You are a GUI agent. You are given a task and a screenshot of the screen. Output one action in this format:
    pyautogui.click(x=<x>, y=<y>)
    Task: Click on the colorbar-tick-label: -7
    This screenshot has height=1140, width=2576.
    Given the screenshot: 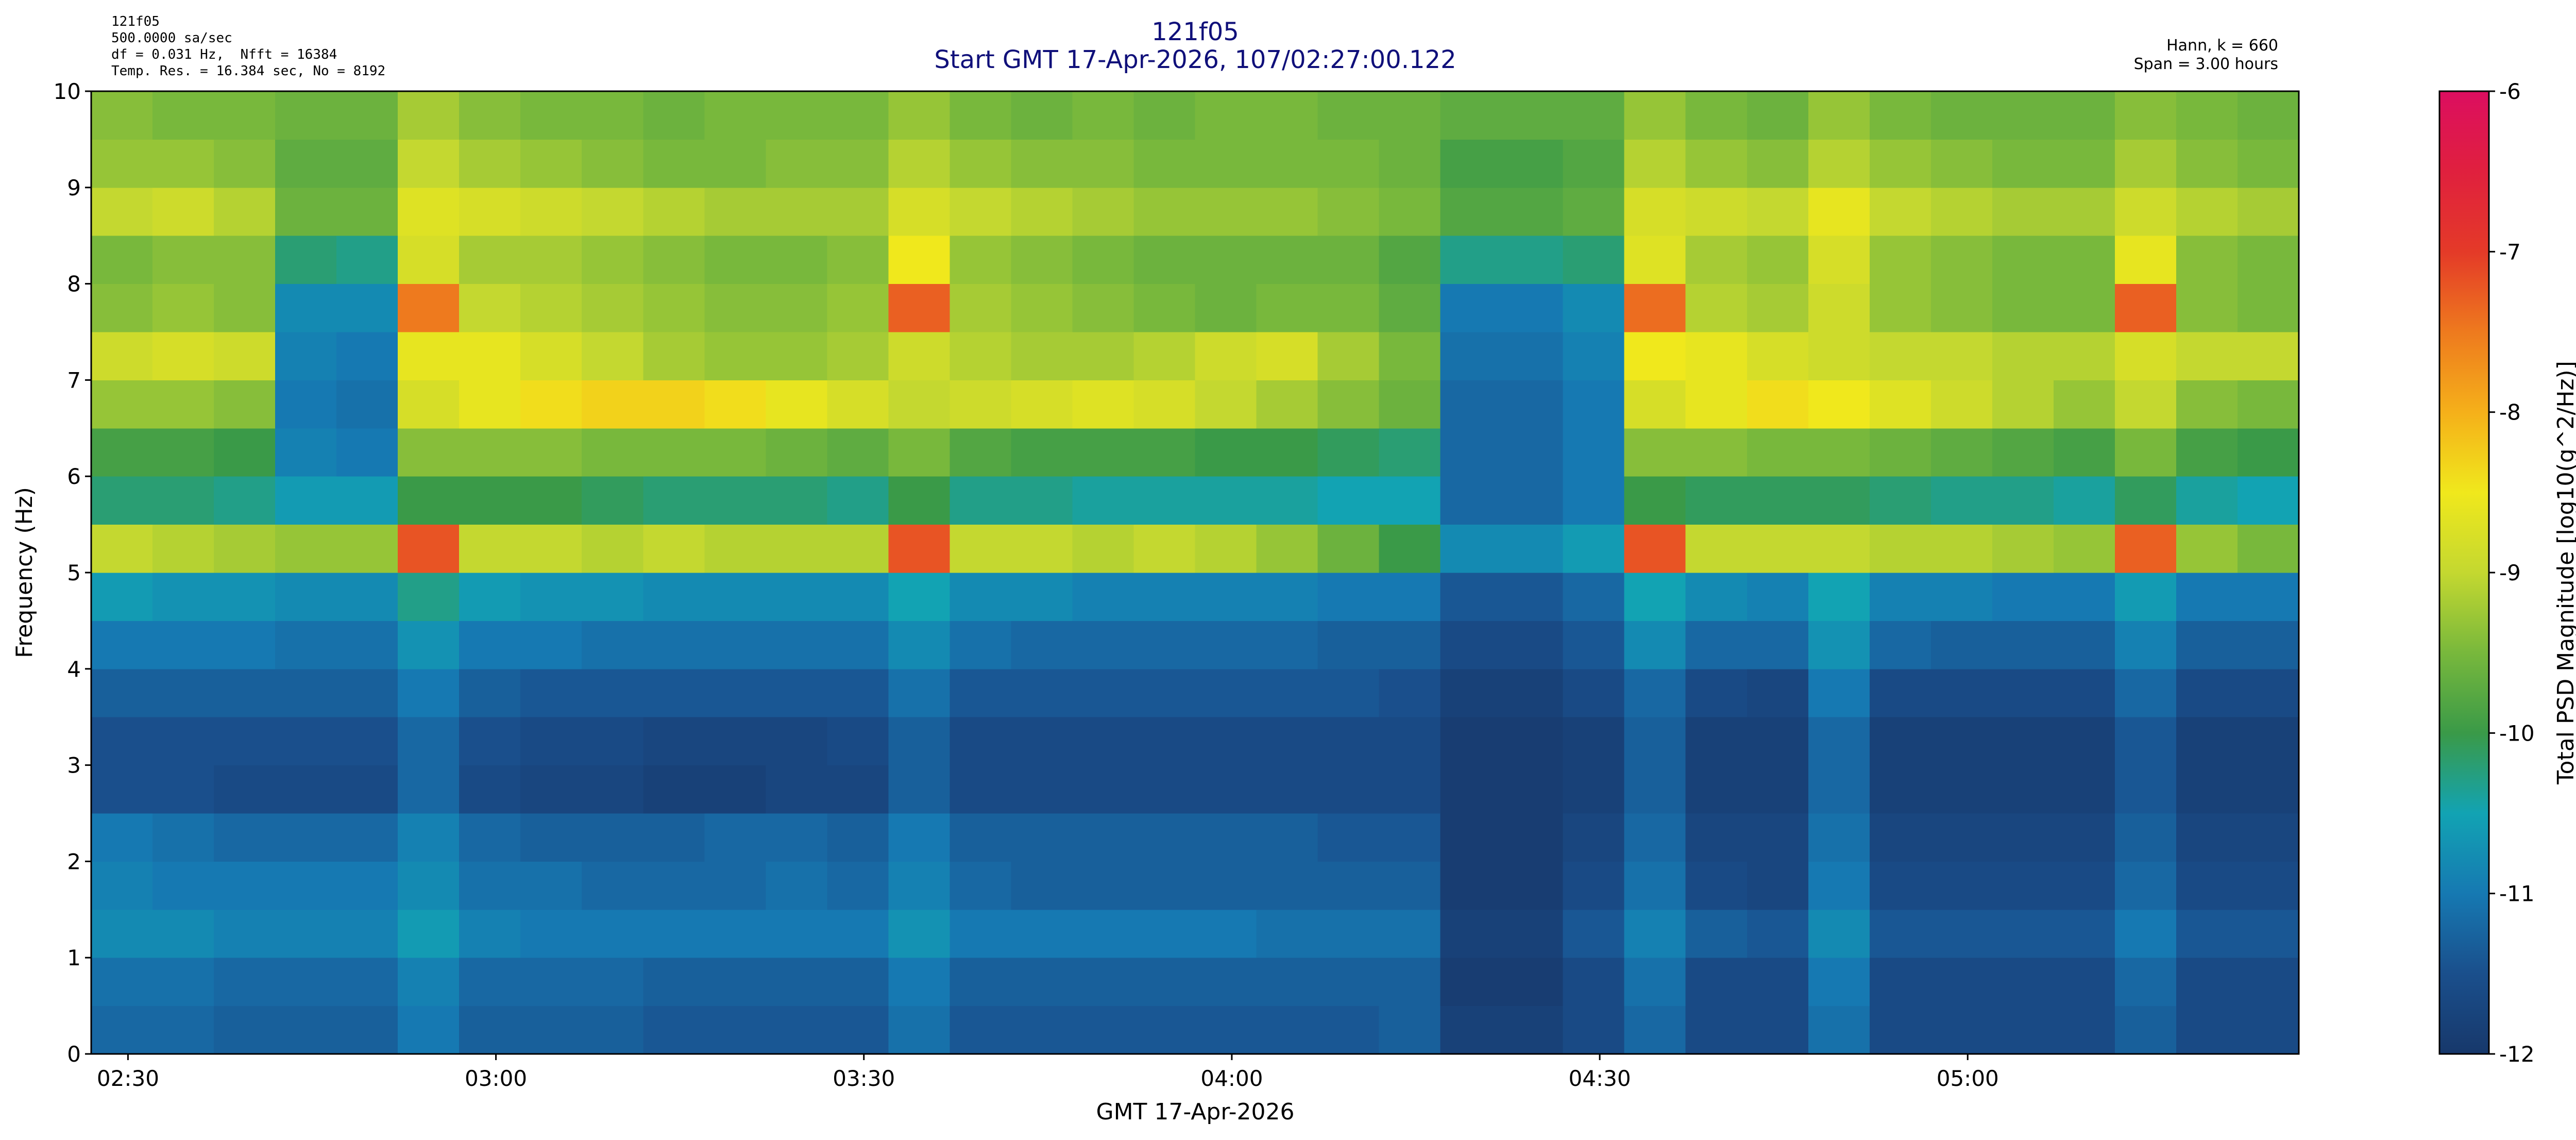 What is the action you would take?
    pyautogui.click(x=2510, y=252)
    